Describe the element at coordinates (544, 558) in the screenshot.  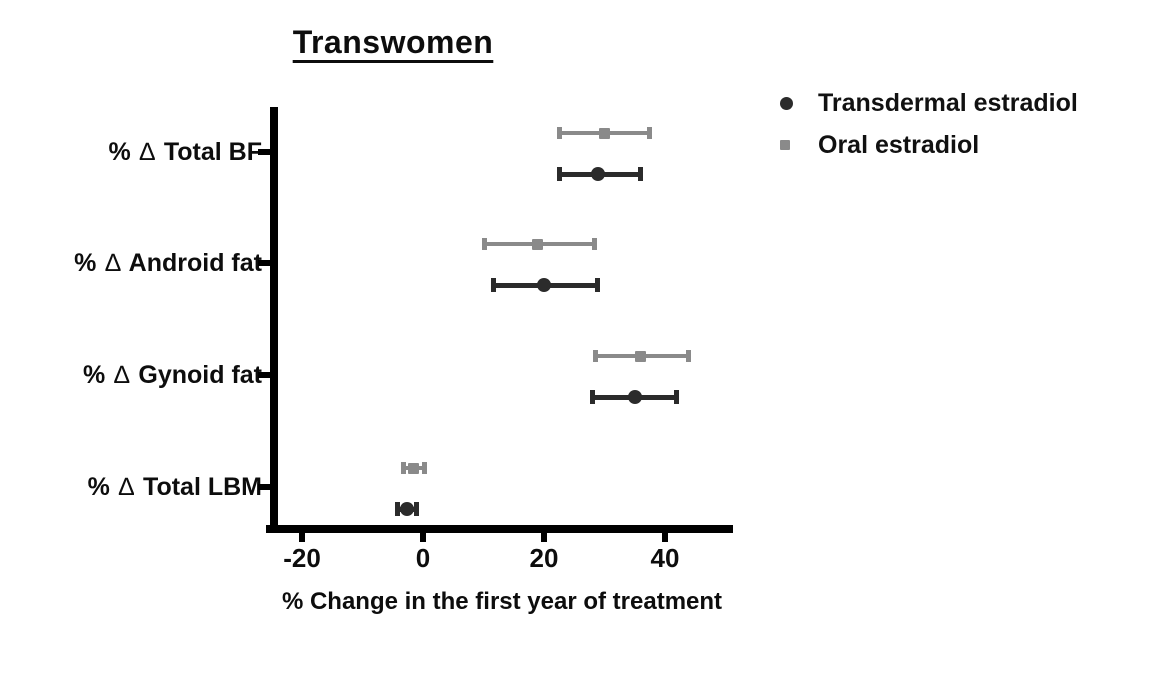
I see `x-tick-label: 20` at that location.